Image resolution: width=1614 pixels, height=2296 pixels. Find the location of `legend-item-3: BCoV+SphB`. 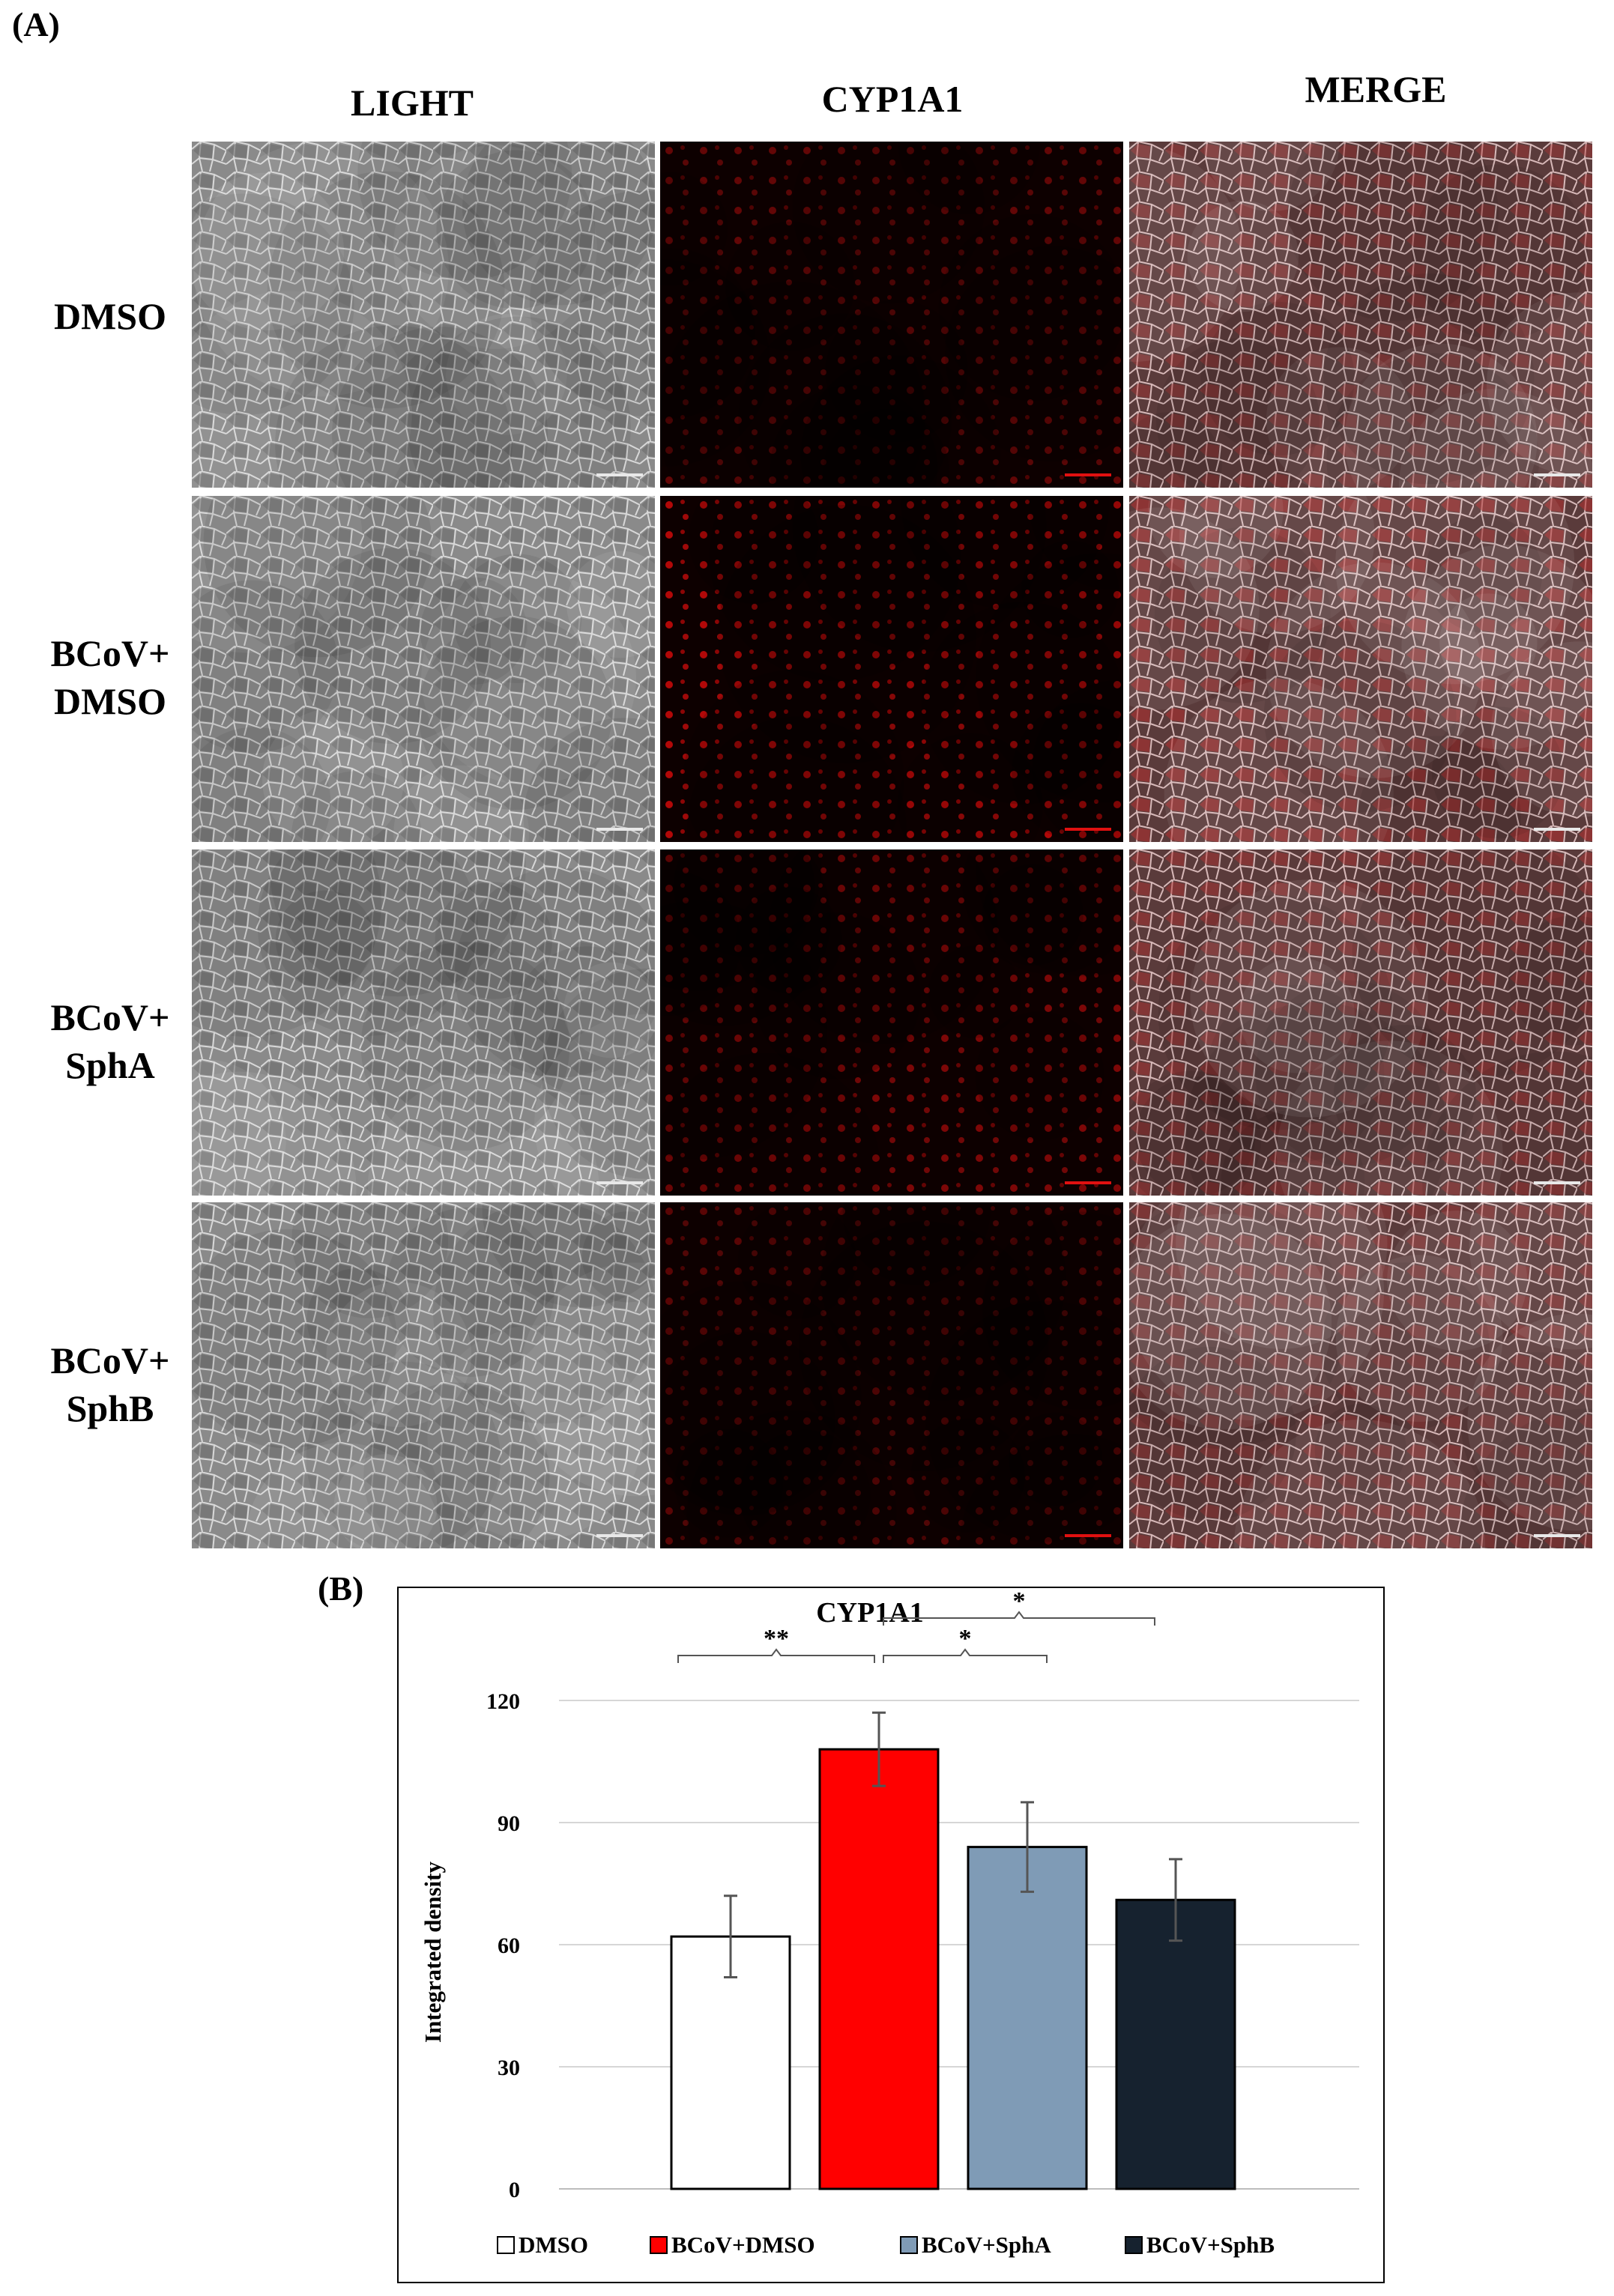

legend-item-3: BCoV+SphB is located at coordinates (1200, 2245).